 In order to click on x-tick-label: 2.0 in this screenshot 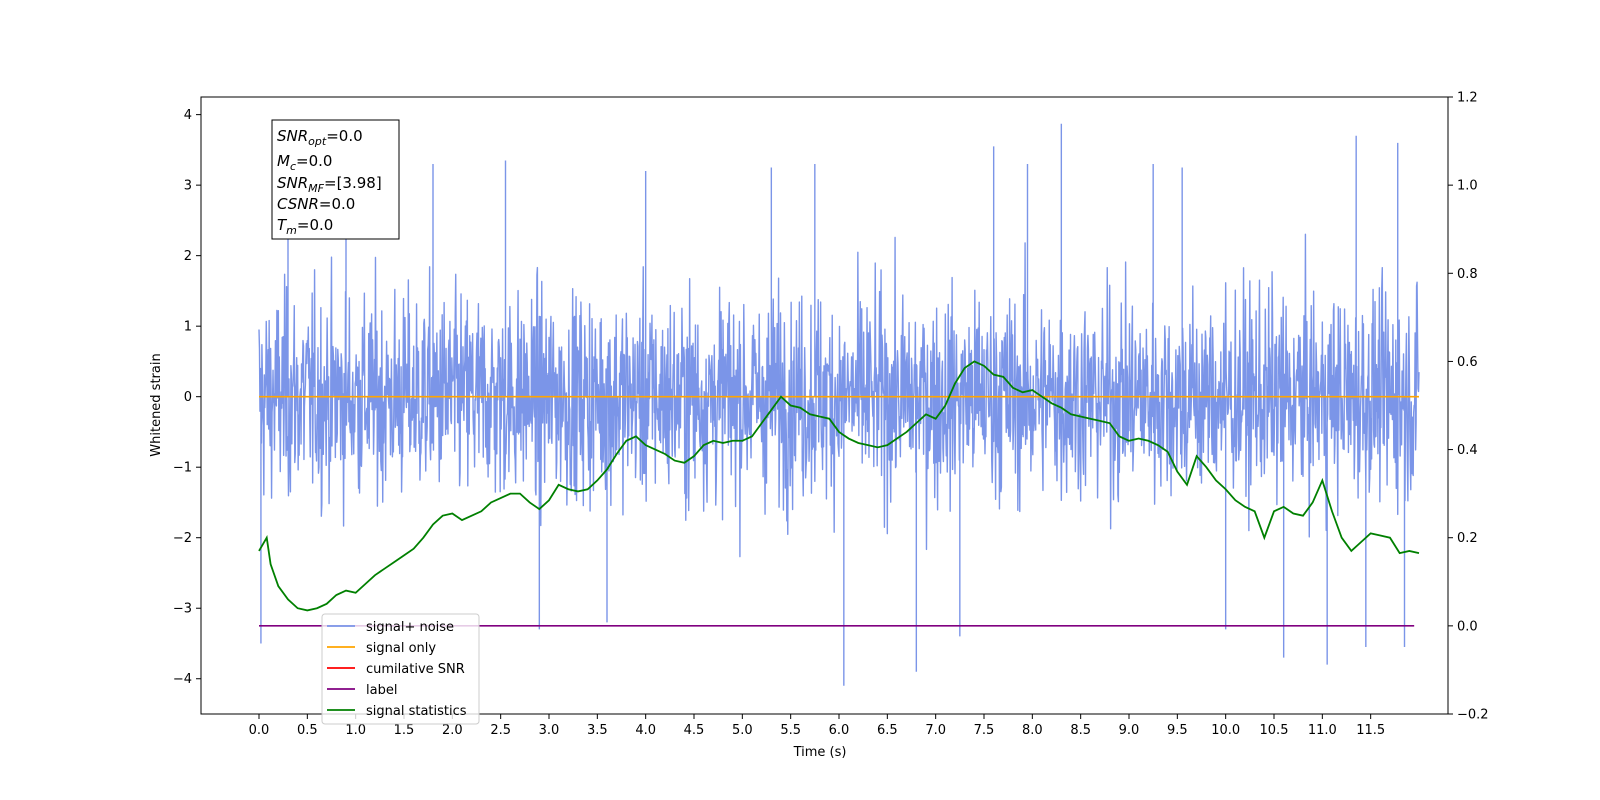, I will do `click(452, 730)`.